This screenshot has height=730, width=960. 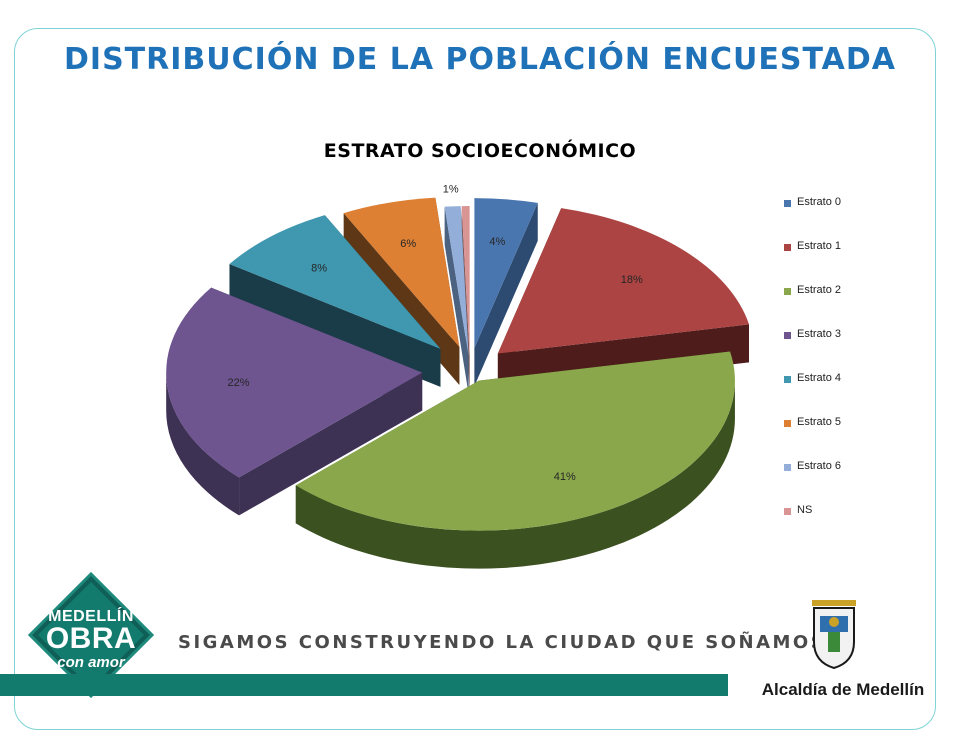 I want to click on chart-title: ESTRATO SOCIOECONÓMICO, so click(x=480, y=151).